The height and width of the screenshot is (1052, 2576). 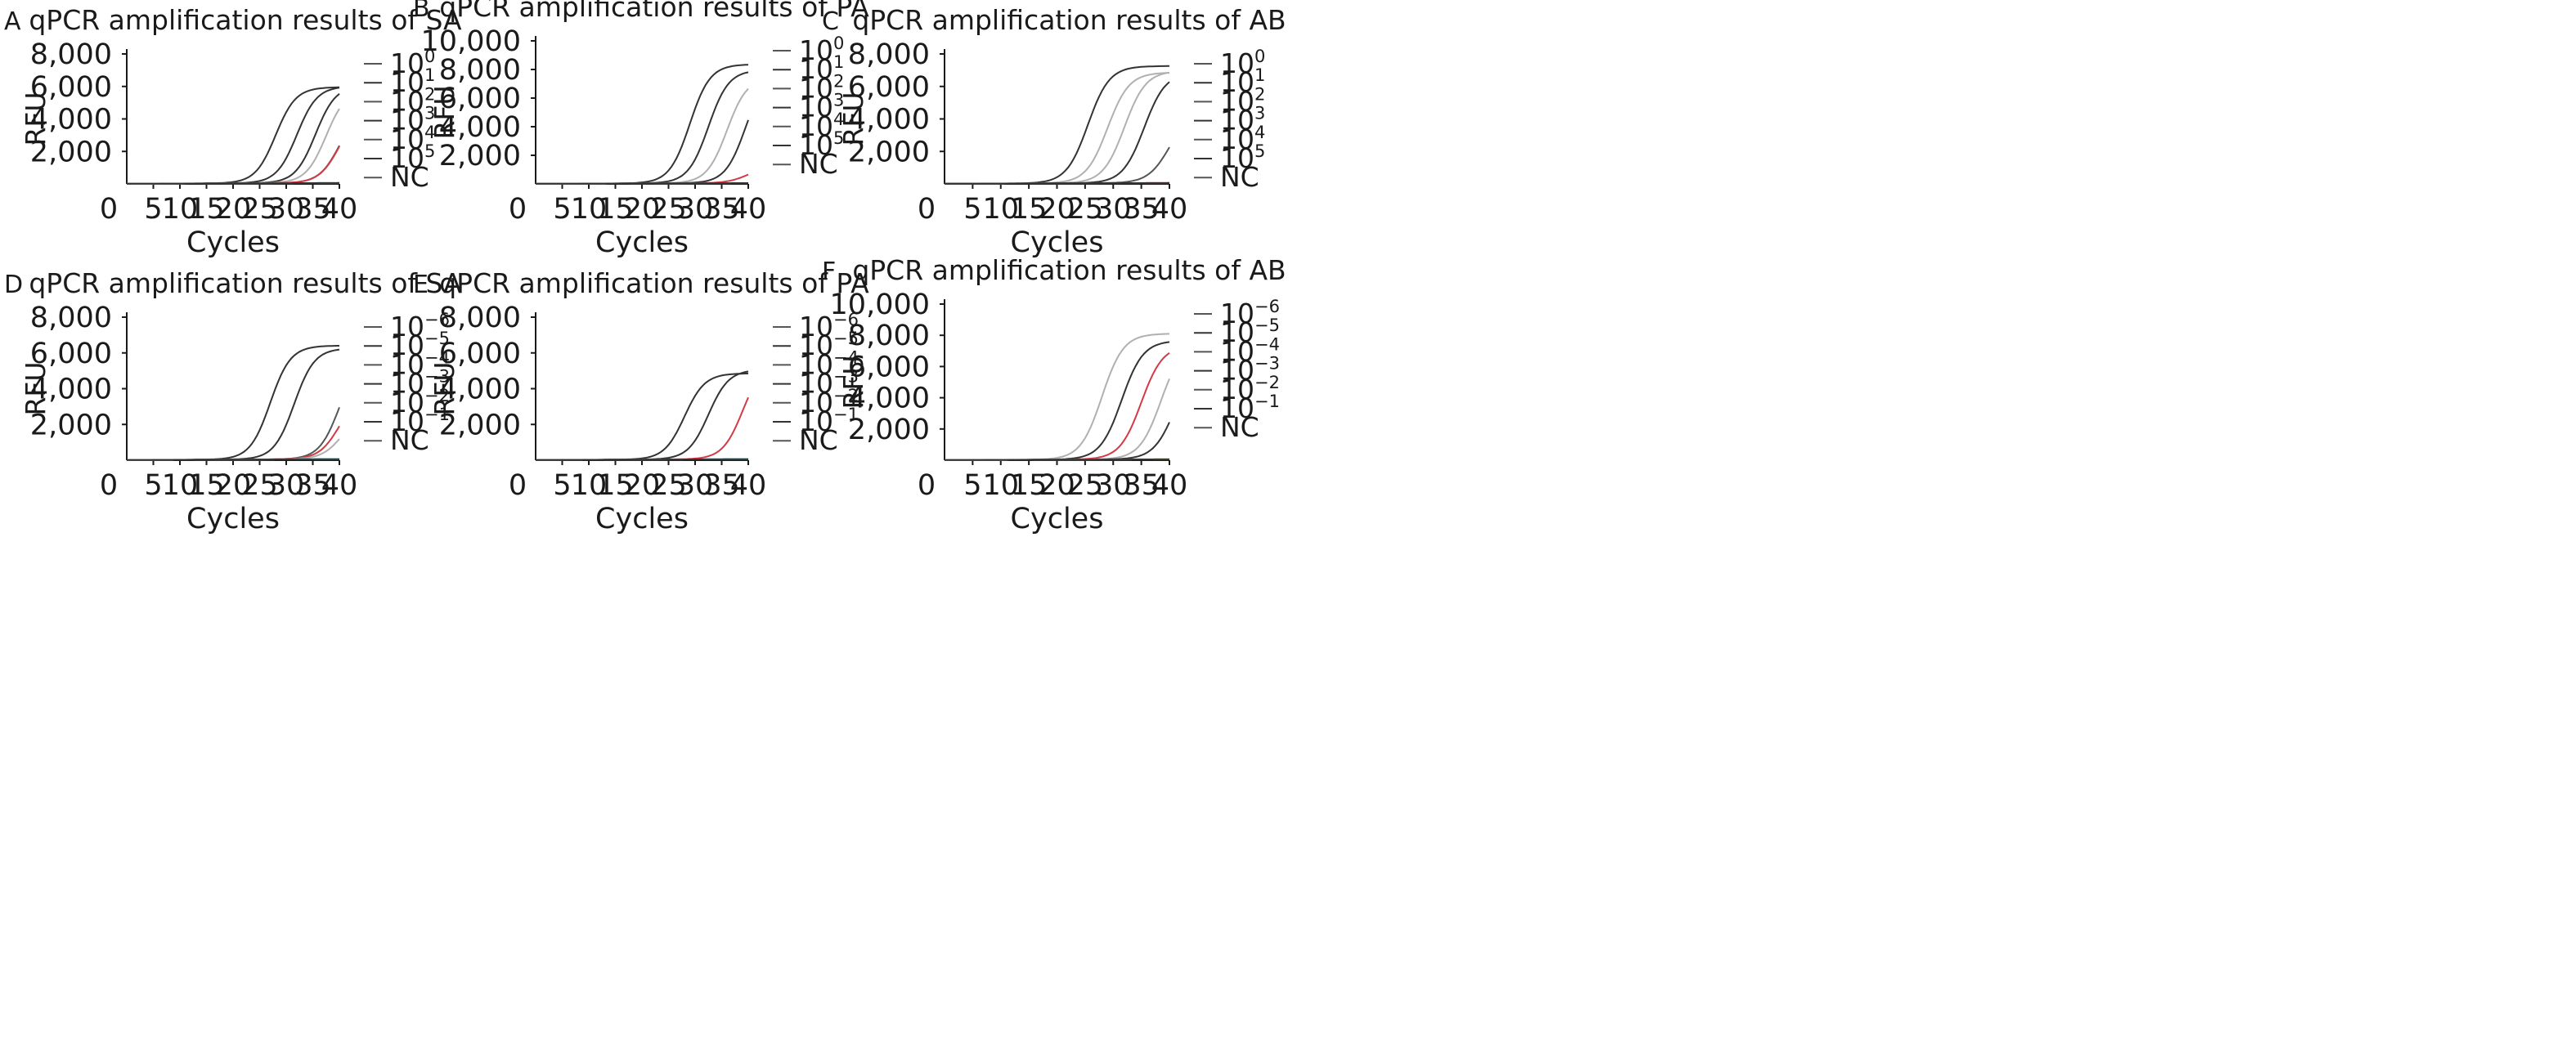 I want to click on legend-label: 104, so click(x=822, y=126).